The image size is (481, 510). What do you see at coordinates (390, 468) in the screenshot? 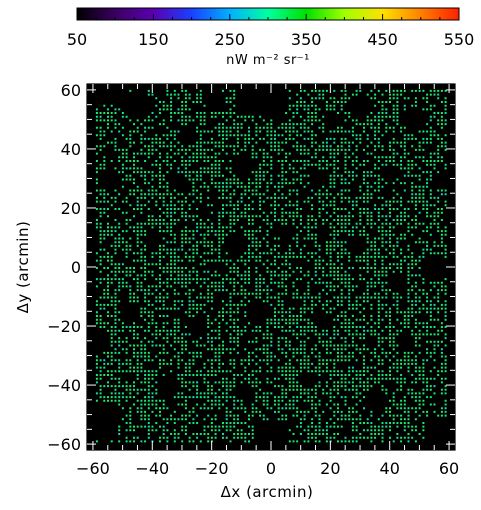
I see `x-tick-label: 40` at bounding box center [390, 468].